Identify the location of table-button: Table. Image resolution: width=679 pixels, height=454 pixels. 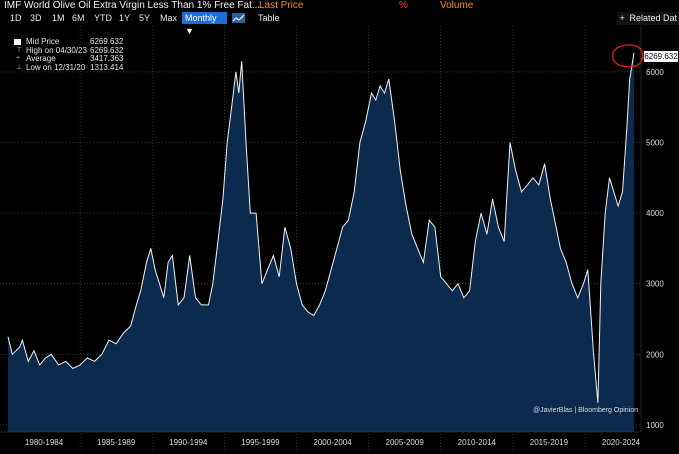
(269, 18).